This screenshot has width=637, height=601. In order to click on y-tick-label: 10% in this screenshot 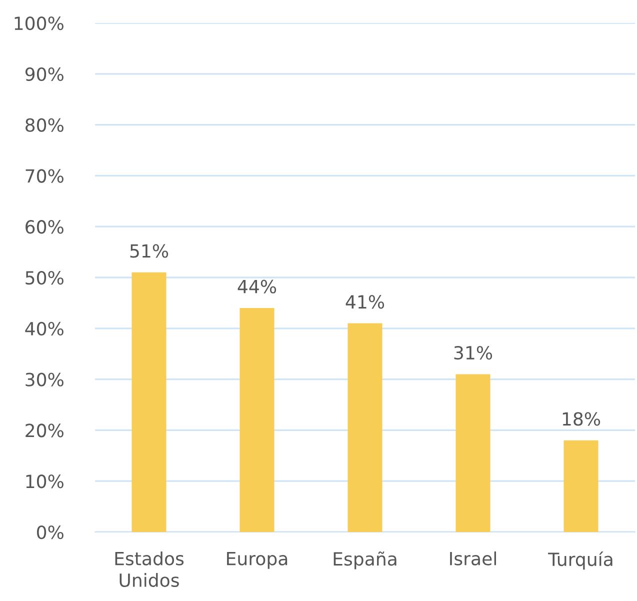, I will do `click(45, 481)`.